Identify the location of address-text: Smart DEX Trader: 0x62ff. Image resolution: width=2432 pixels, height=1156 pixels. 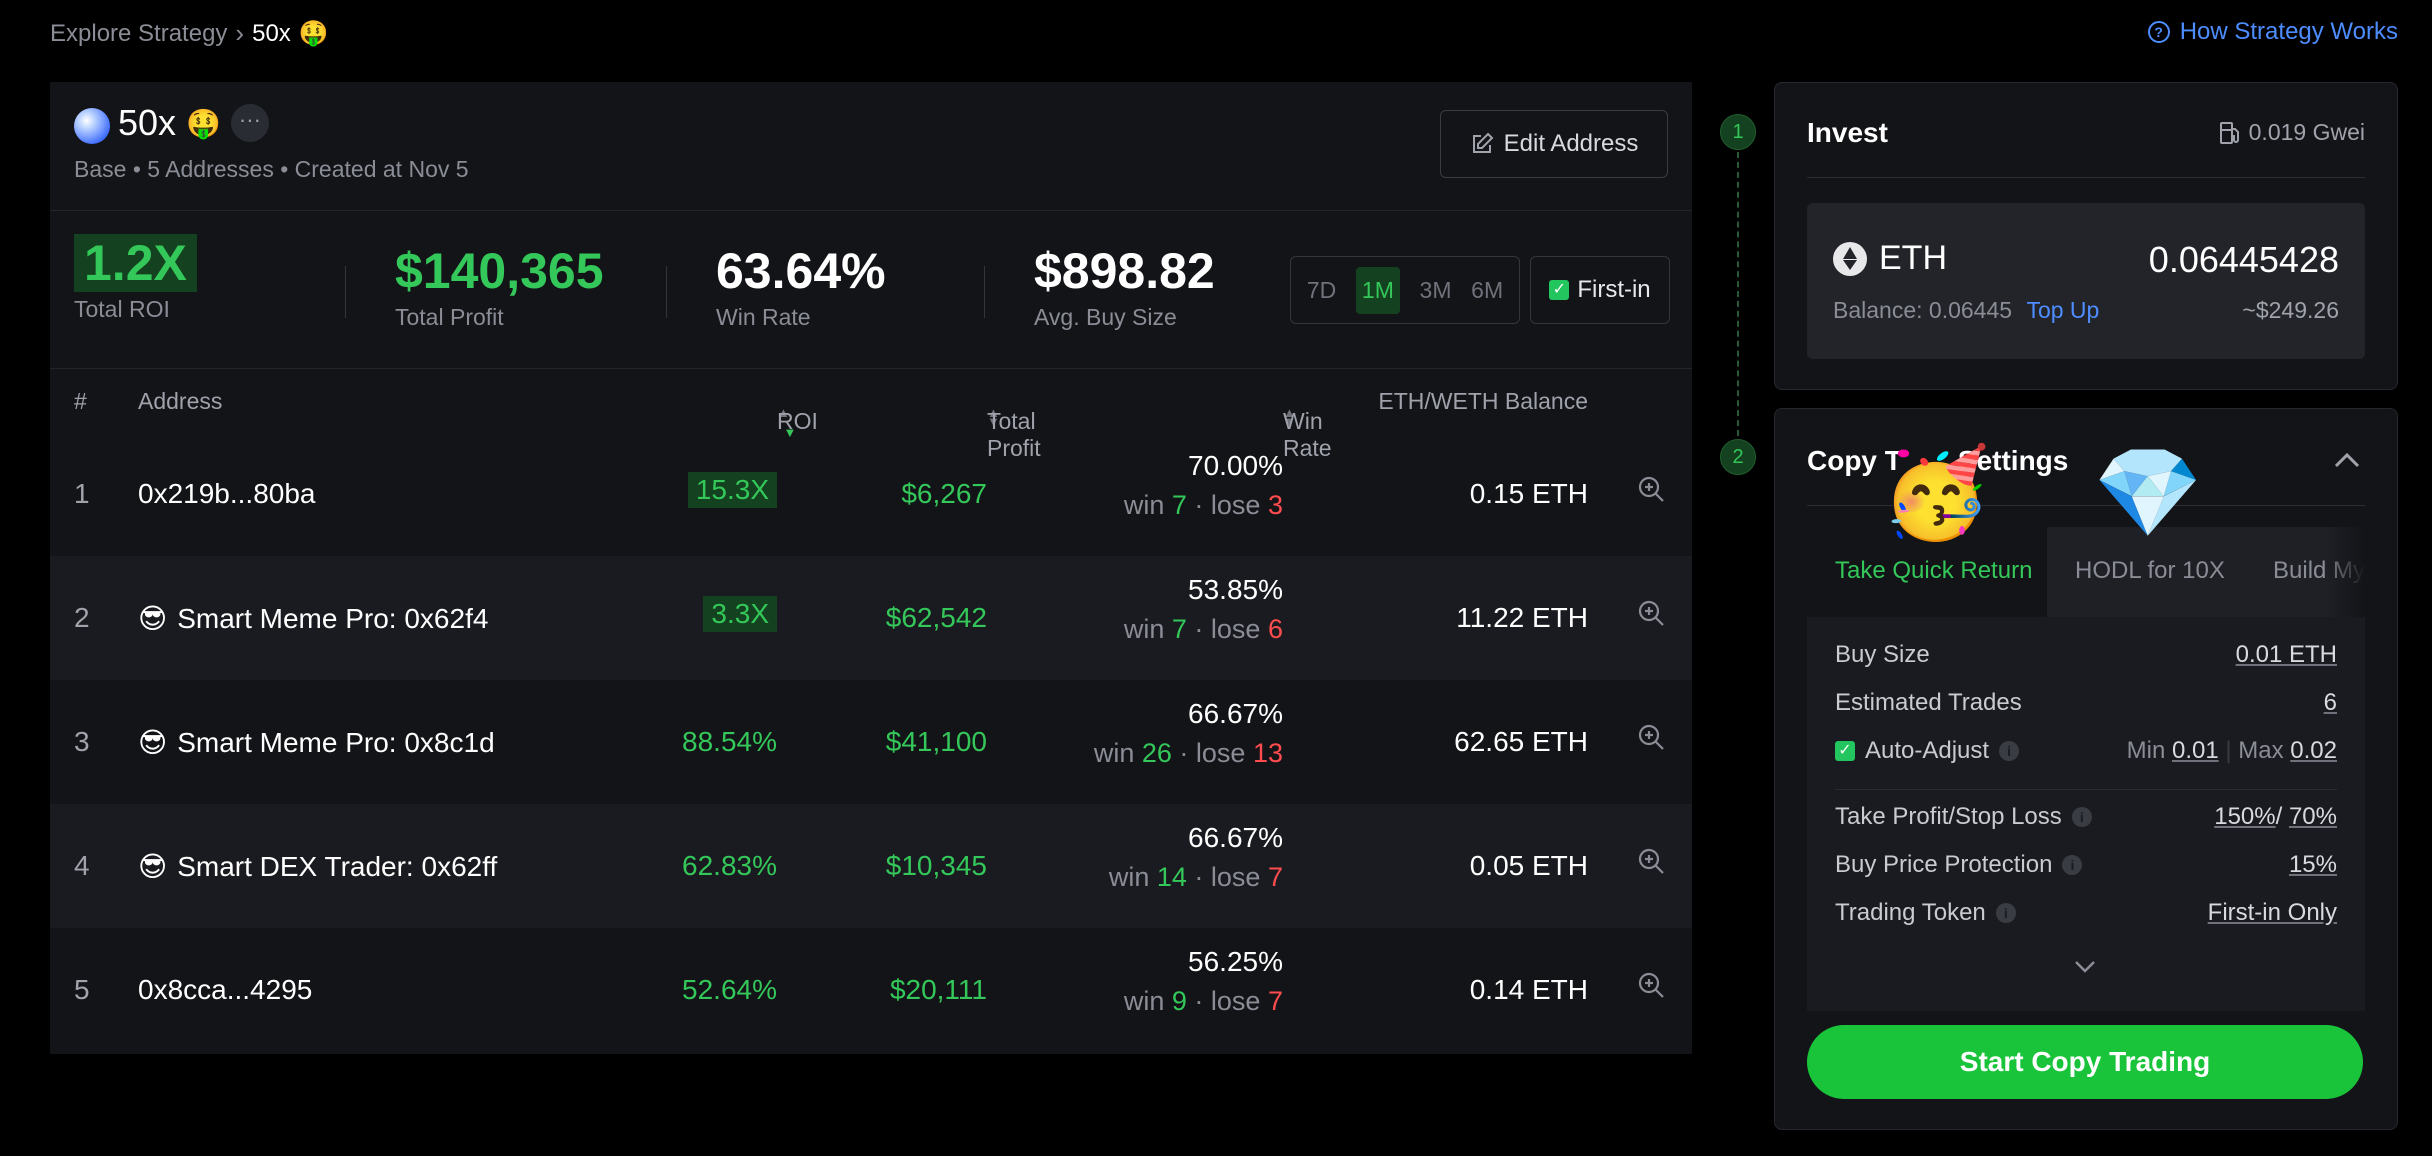
(337, 866).